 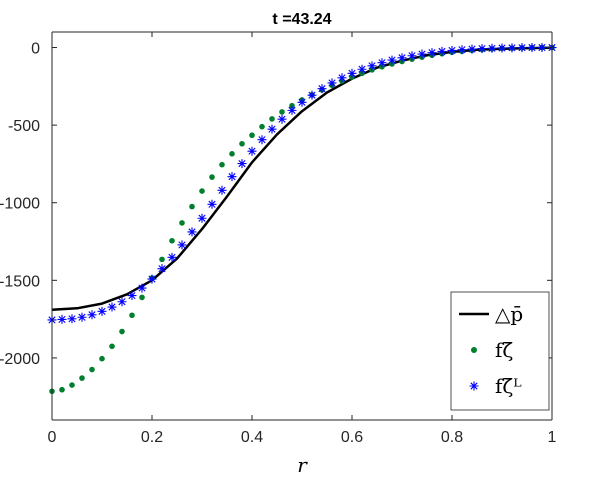 I want to click on chart-title: t =43.24, so click(x=301, y=19).